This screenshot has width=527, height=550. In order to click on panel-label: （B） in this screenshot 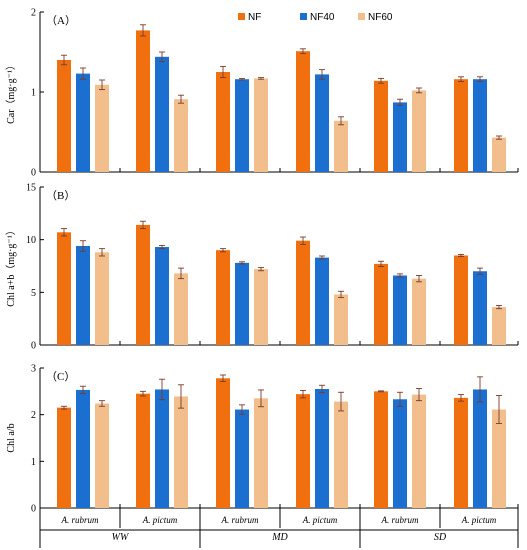, I will do `click(60, 195)`.